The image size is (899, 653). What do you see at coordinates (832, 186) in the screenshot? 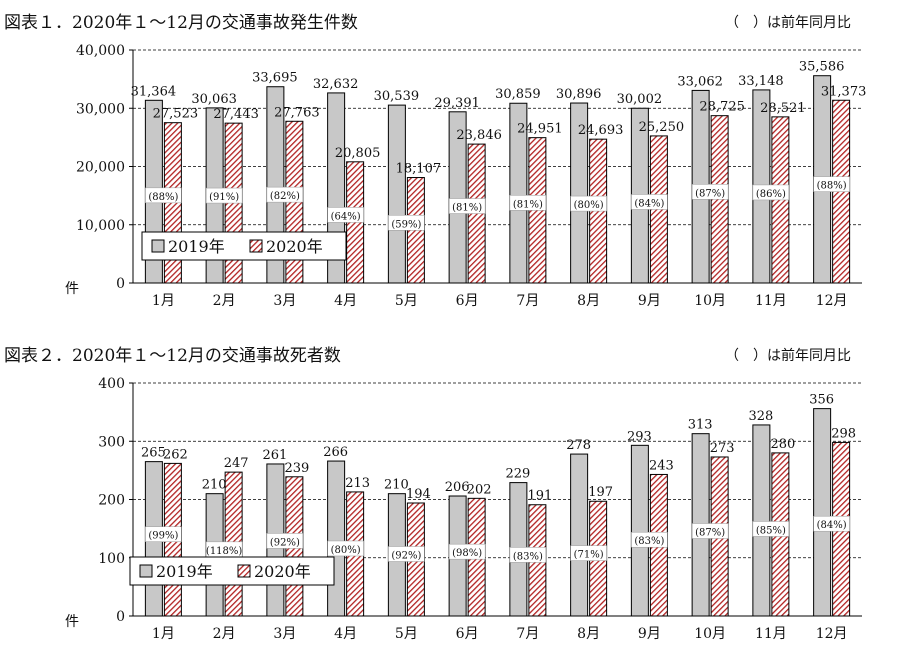
I see `ratio-label: (88%)` at bounding box center [832, 186].